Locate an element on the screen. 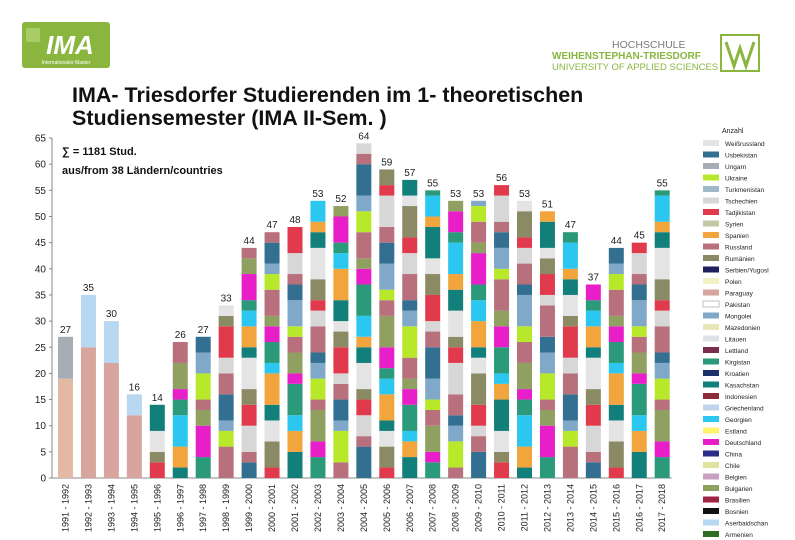 The image size is (795, 540). bar-value-label: 37 is located at coordinates (594, 277).